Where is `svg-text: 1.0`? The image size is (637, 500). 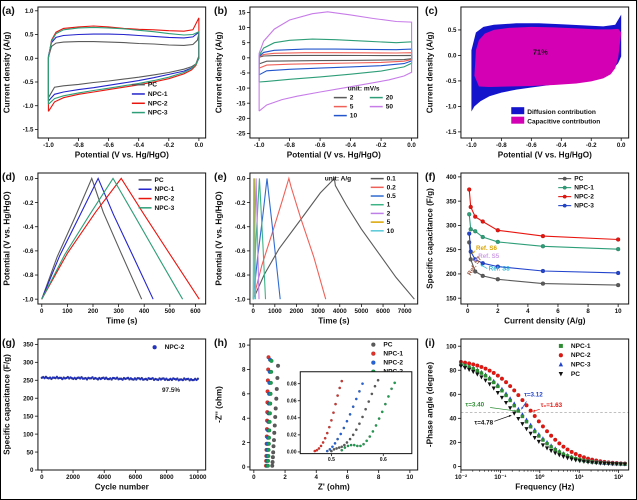
svg-text: 1.0 is located at coordinates (29, 11).